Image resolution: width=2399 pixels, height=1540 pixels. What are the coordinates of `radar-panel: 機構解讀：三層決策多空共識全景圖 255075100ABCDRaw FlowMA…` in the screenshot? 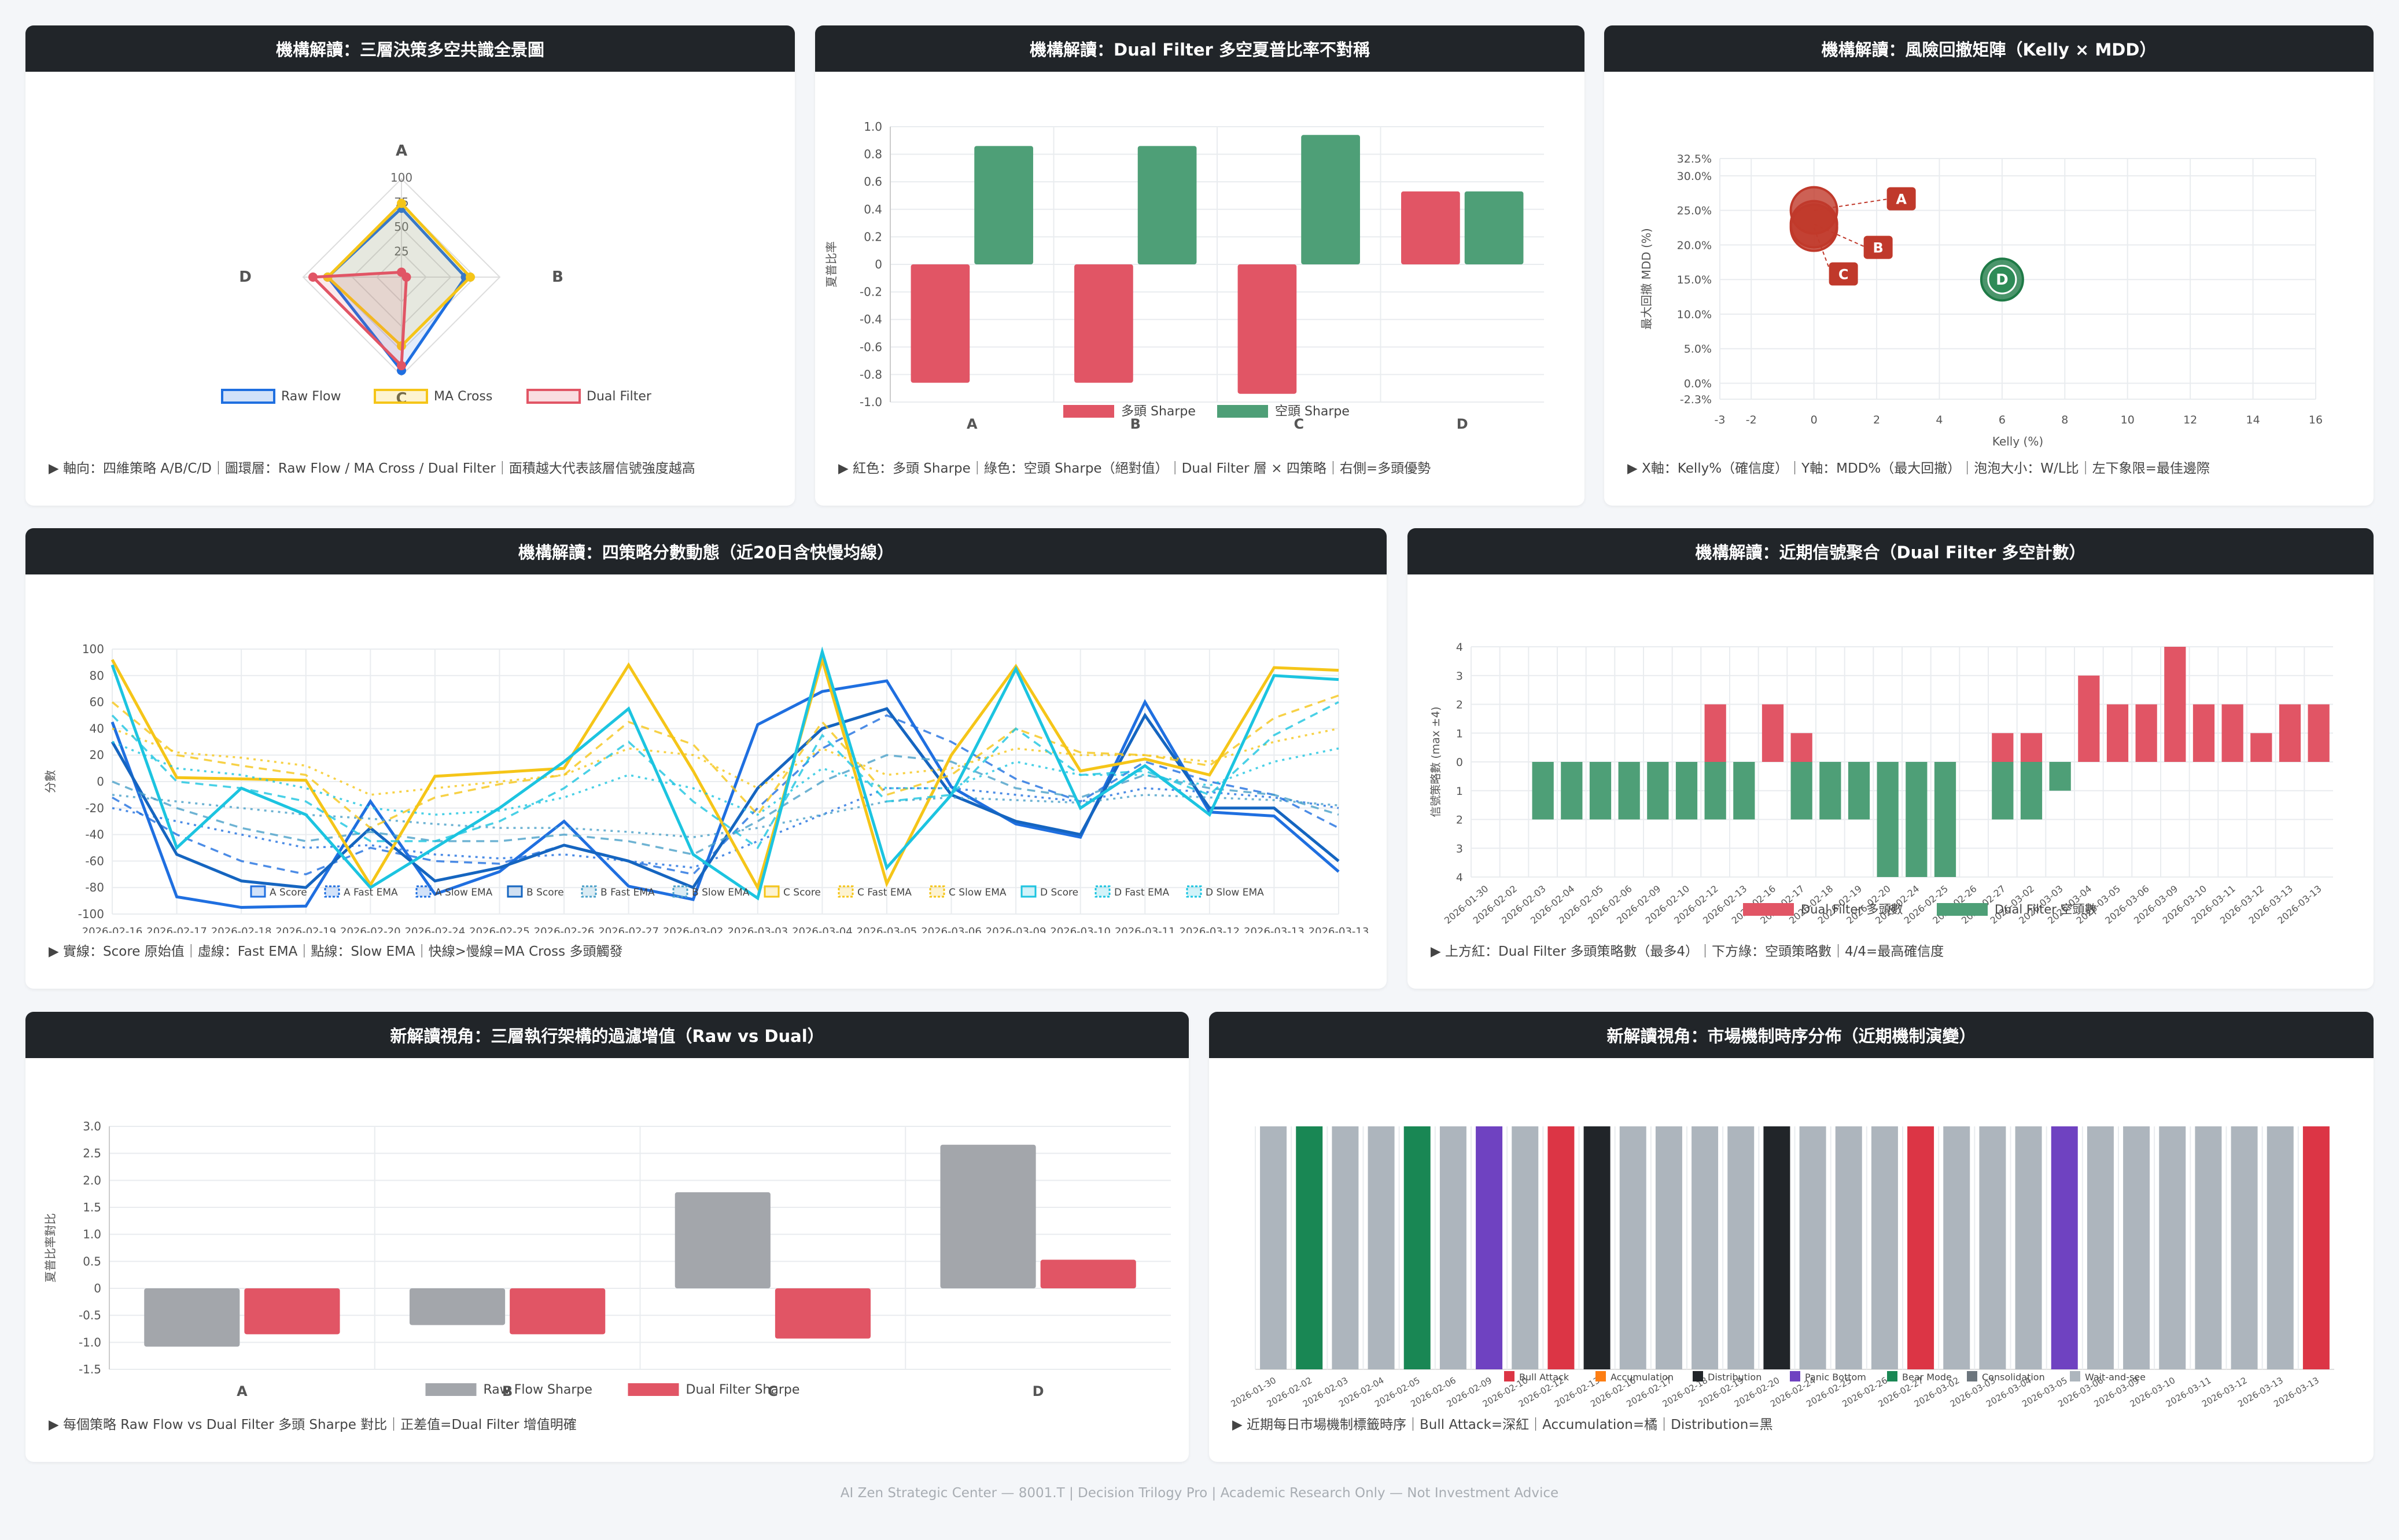 It's located at (410, 265).